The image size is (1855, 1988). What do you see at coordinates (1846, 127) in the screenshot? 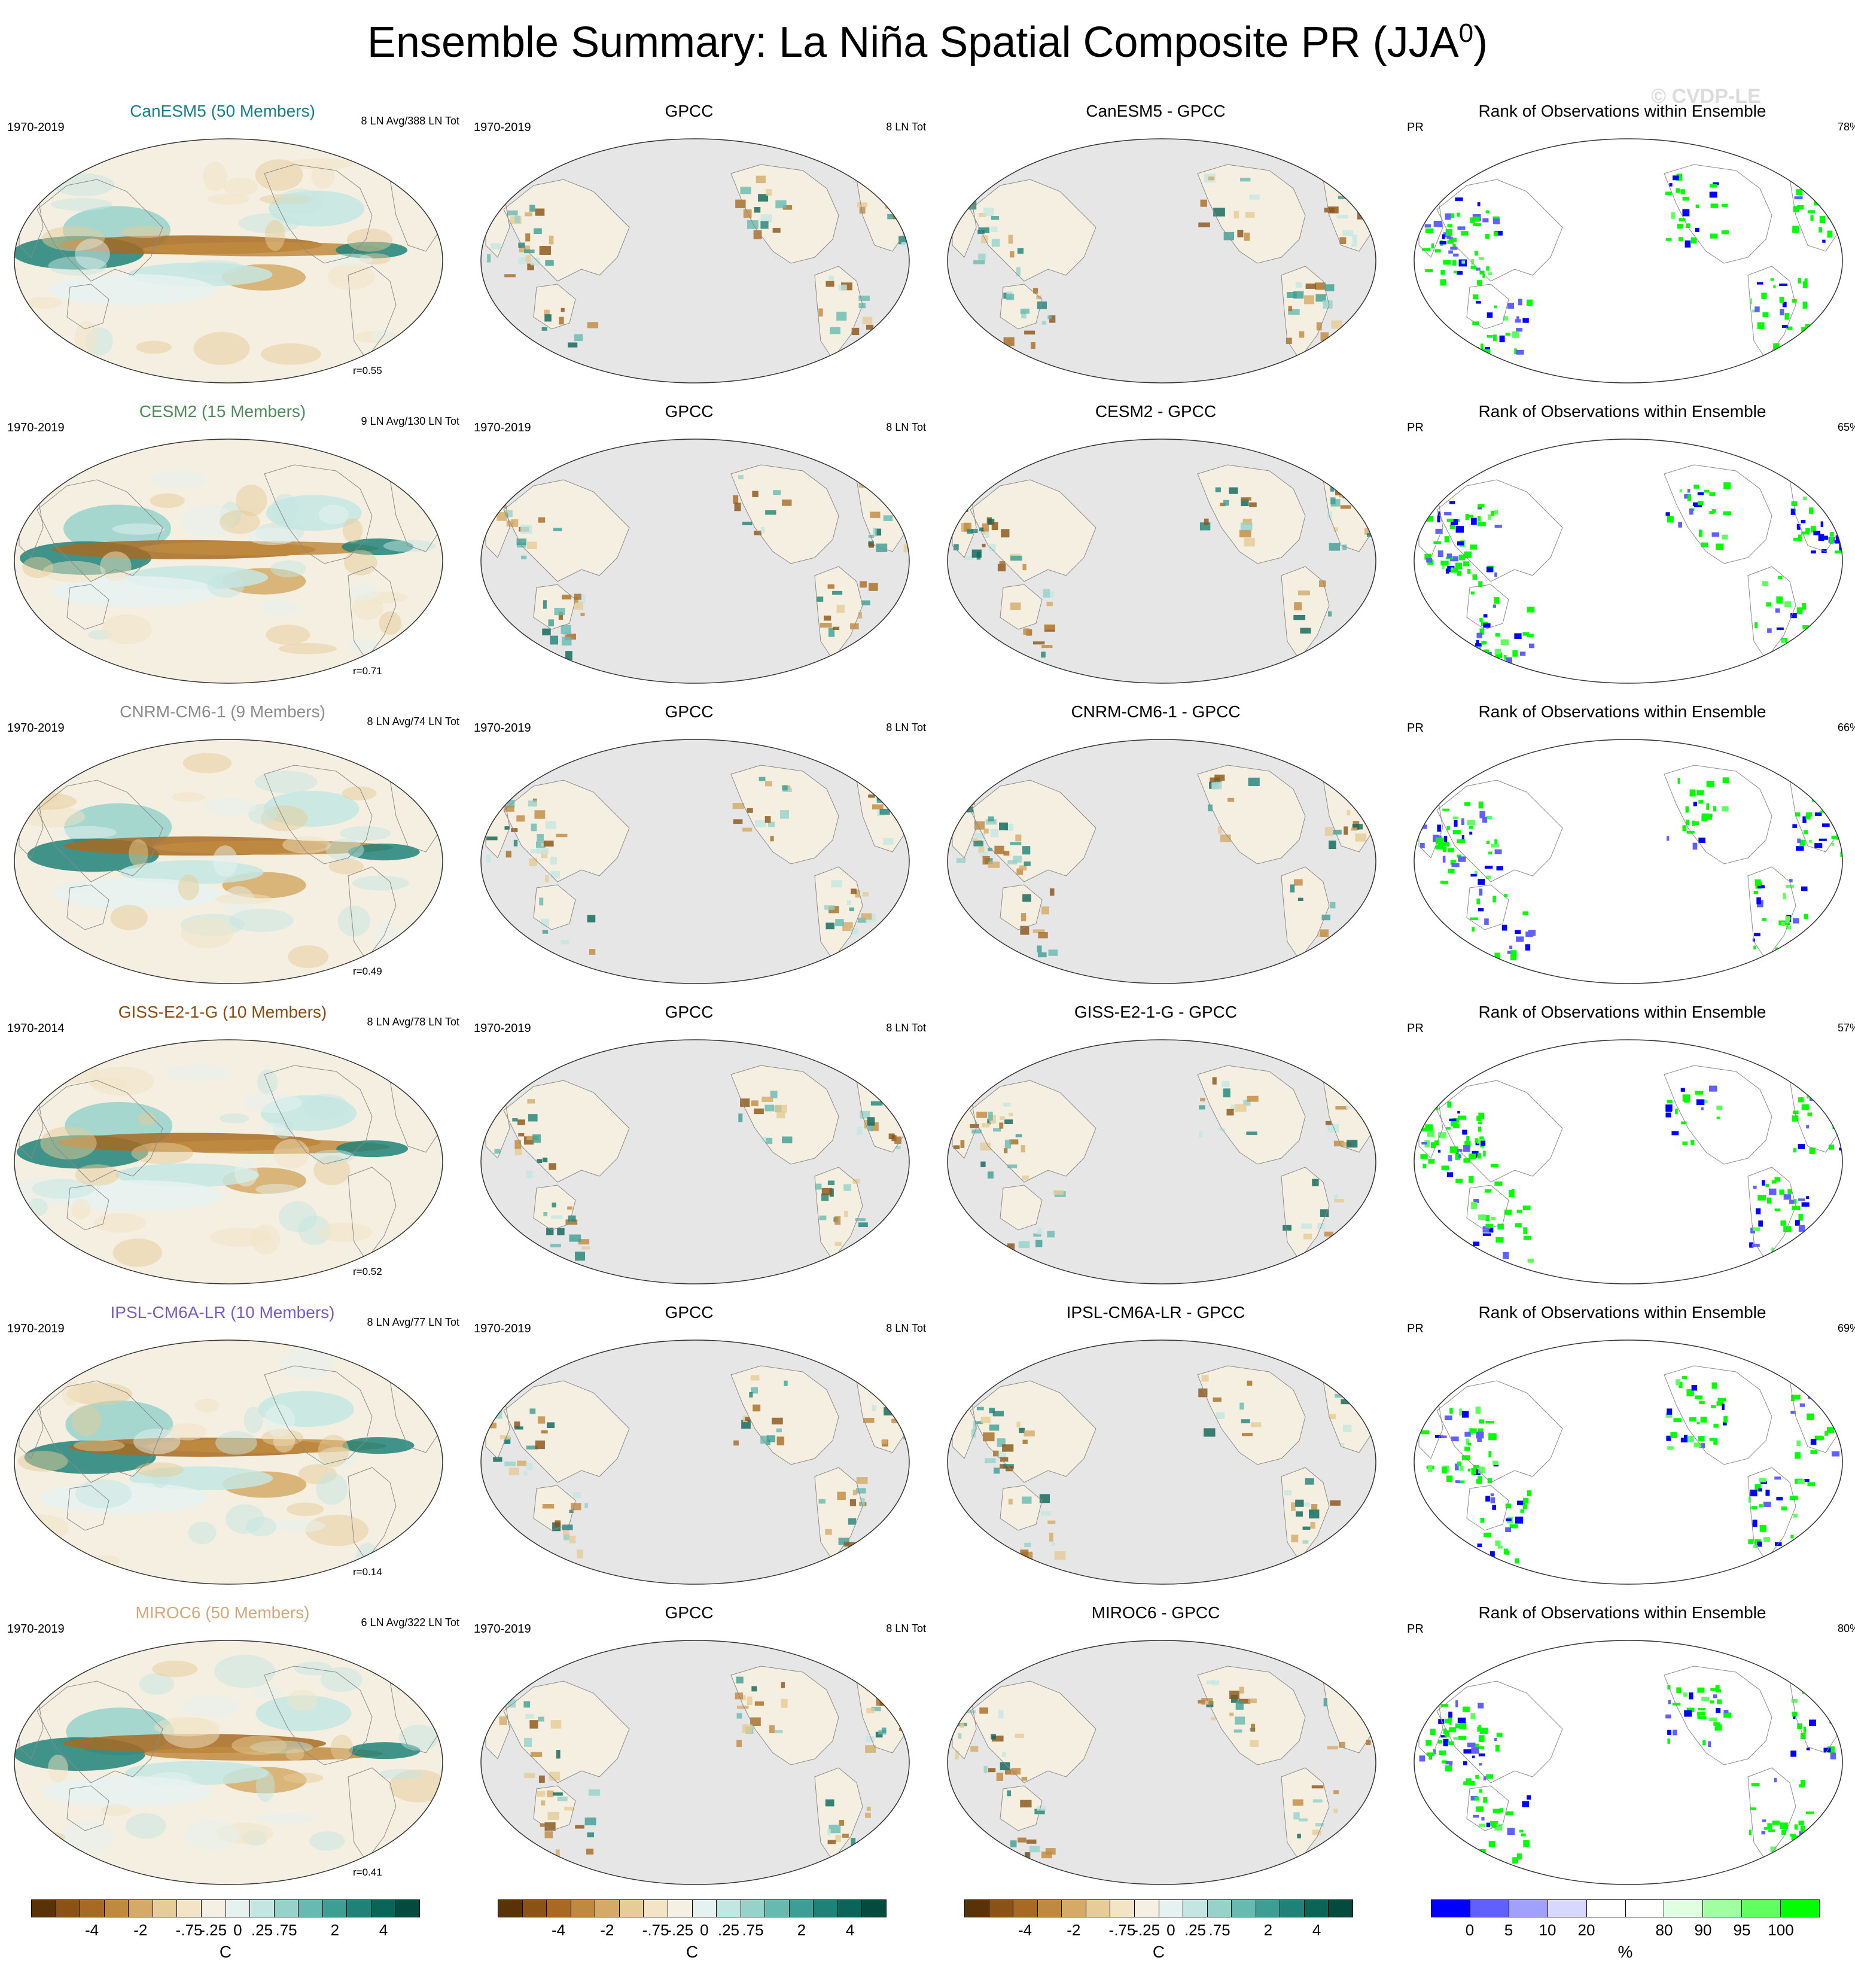
I see `rank-percent: 78%` at bounding box center [1846, 127].